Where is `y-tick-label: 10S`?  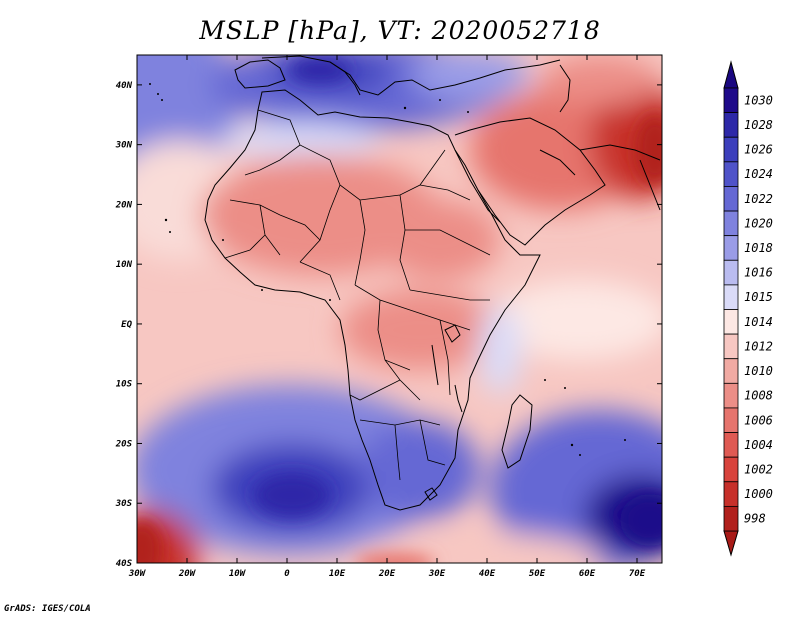
y-tick-label: 10S is located at coordinates (124, 385).